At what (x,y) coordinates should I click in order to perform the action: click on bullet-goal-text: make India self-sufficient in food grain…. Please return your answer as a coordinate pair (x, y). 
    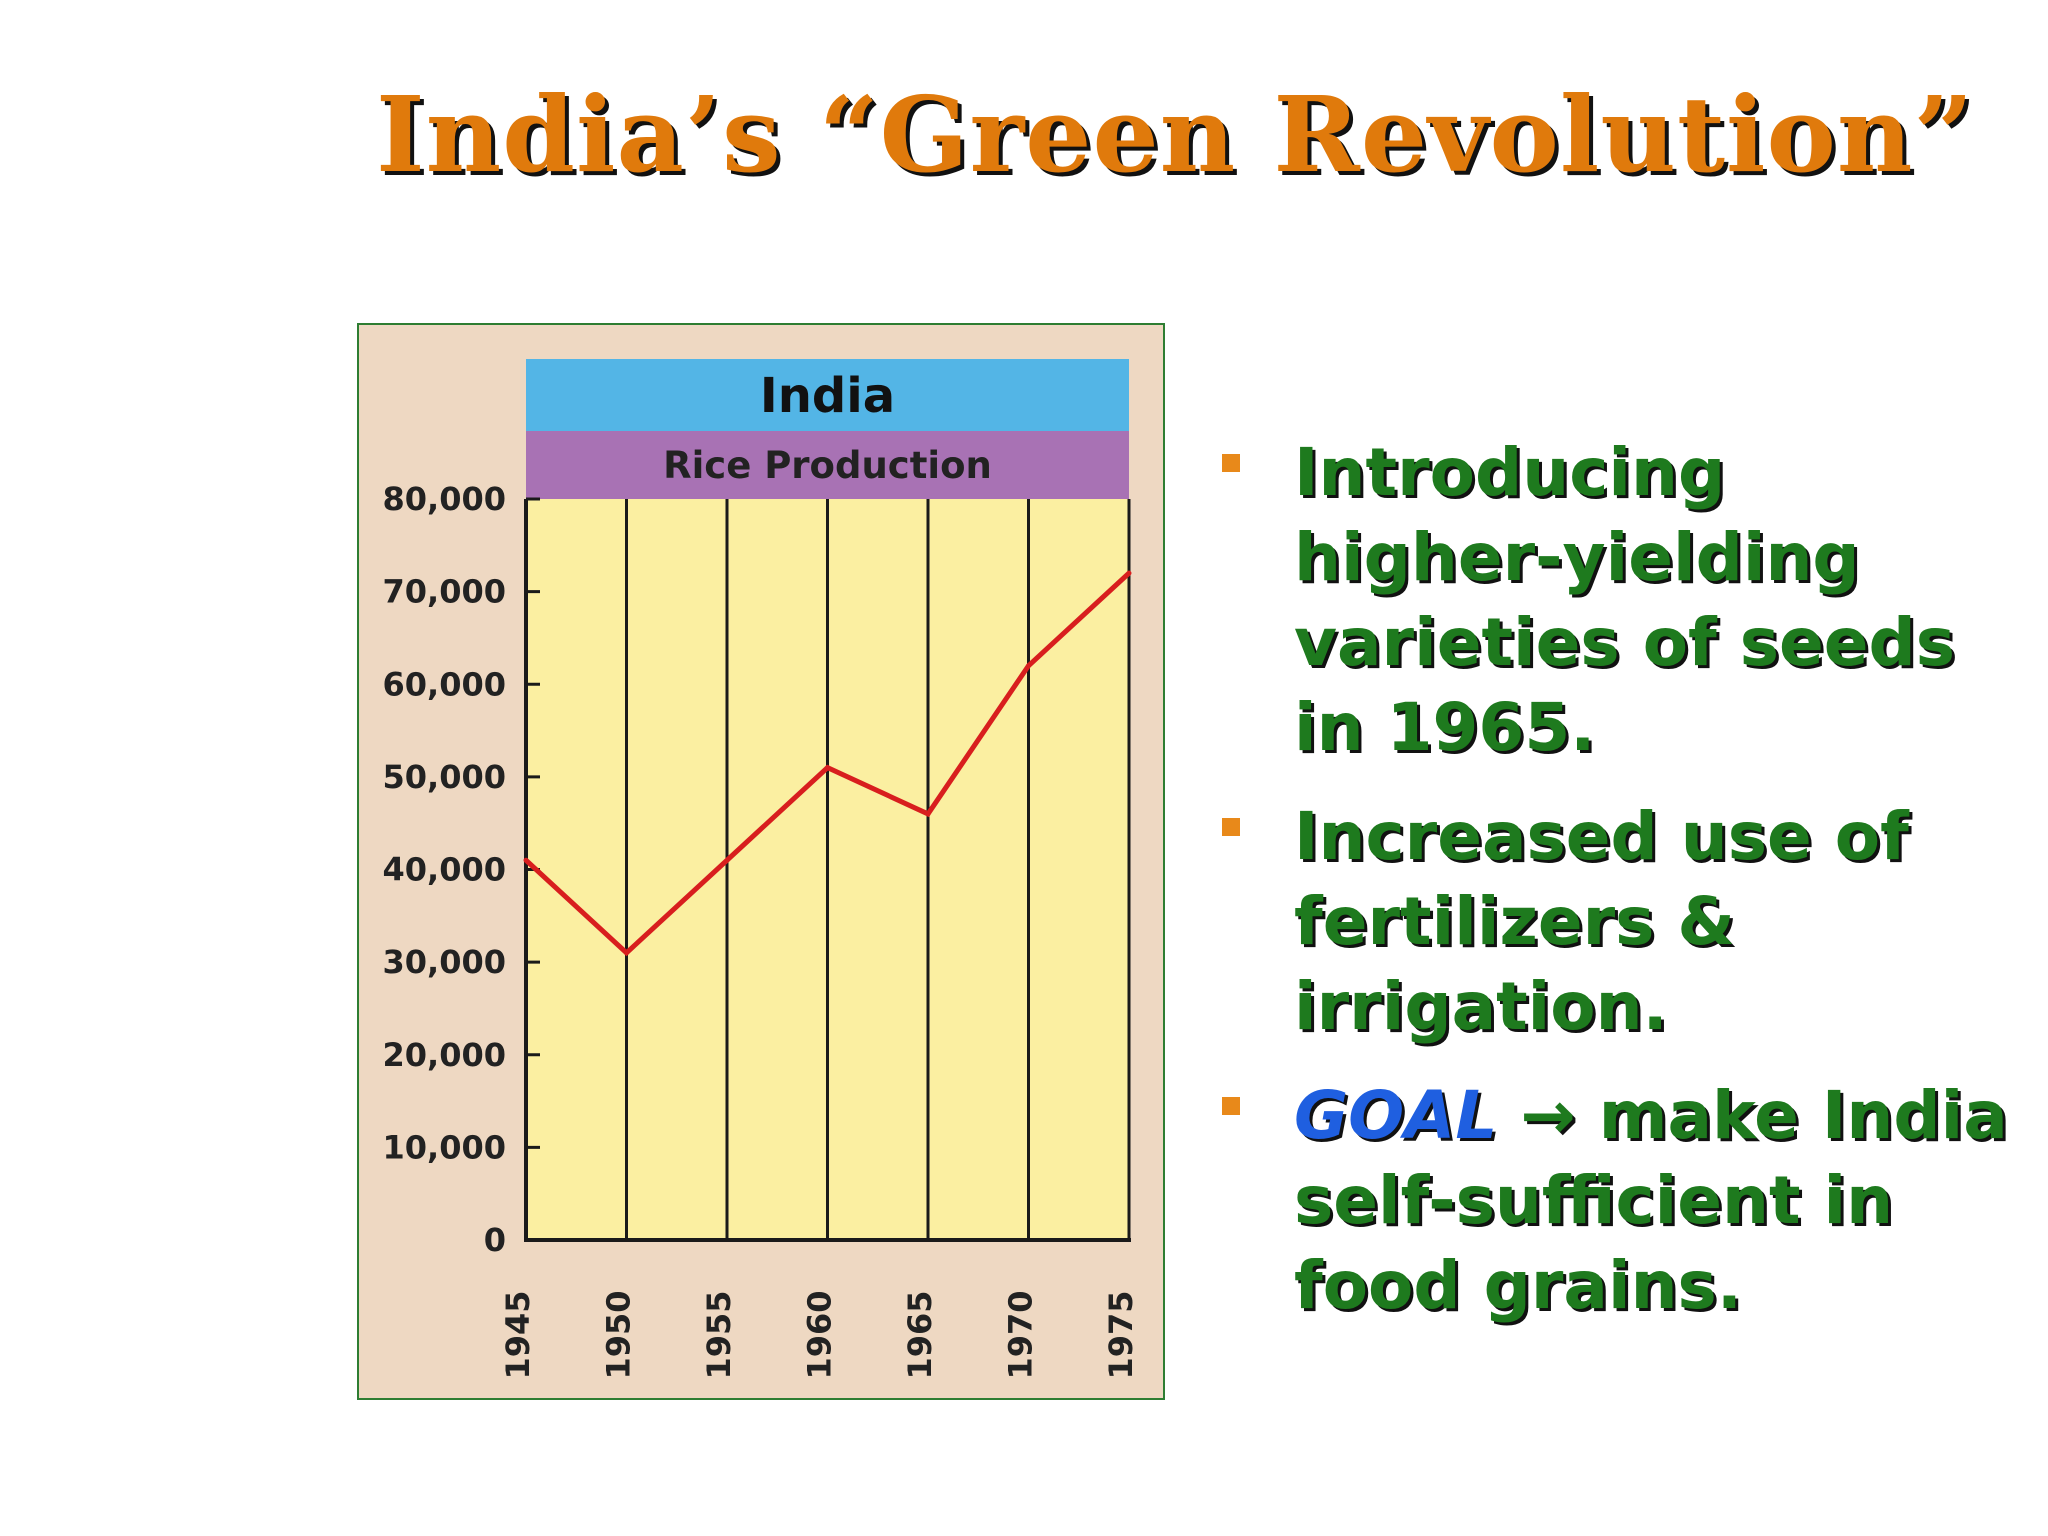
    Looking at the image, I should click on (1651, 1200).